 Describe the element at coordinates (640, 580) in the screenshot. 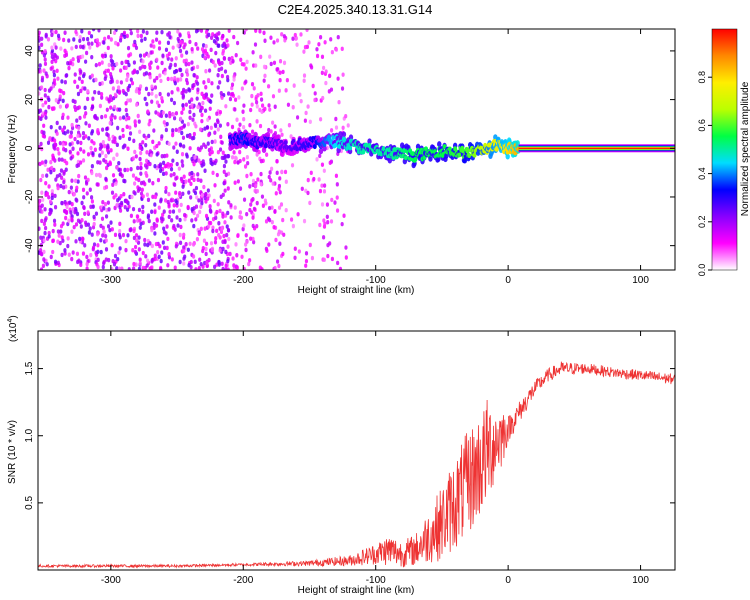

I see `x-tick-label: 100` at that location.